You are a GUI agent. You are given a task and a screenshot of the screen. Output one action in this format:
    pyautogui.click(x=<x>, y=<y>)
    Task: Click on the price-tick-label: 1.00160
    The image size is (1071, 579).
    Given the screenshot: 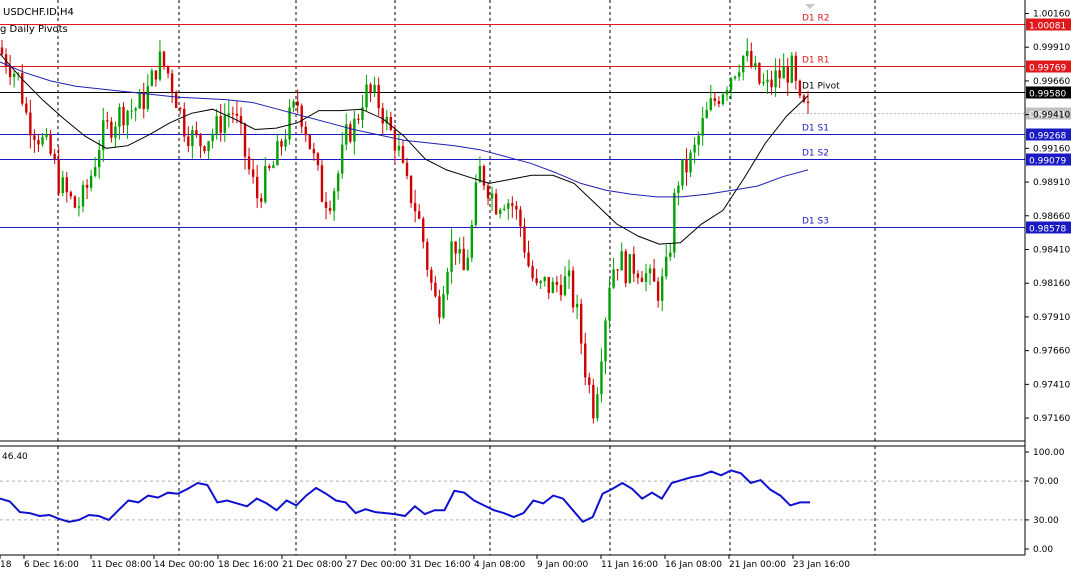 What is the action you would take?
    pyautogui.click(x=1051, y=14)
    